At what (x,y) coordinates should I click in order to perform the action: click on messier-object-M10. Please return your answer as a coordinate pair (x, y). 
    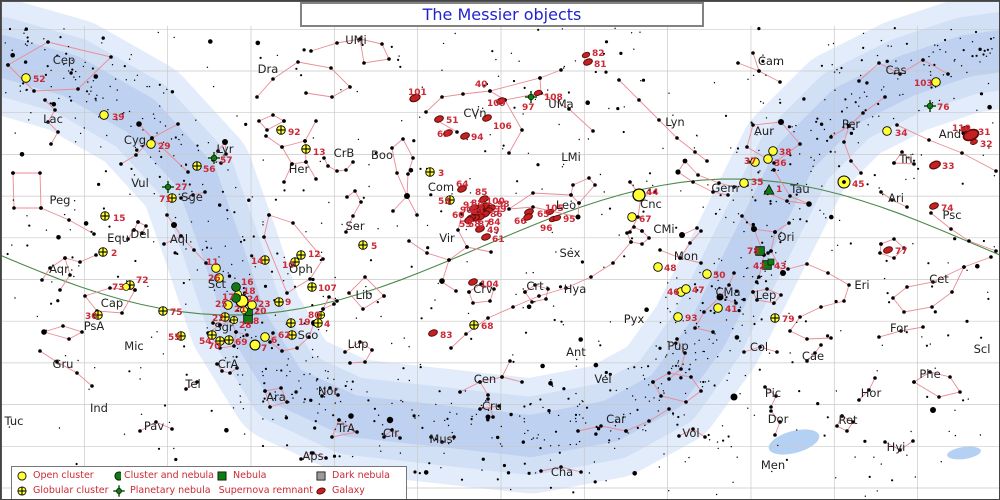
    Looking at the image, I should click on (295, 262).